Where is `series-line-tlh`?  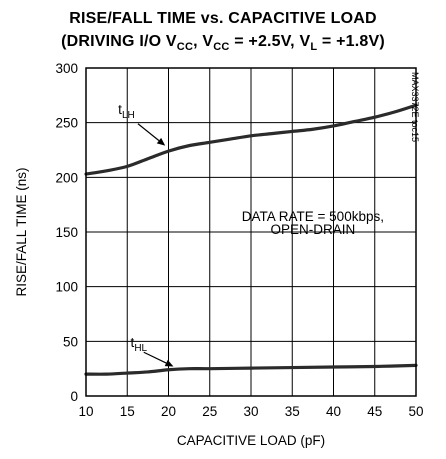 series-line-tlh is located at coordinates (251, 139).